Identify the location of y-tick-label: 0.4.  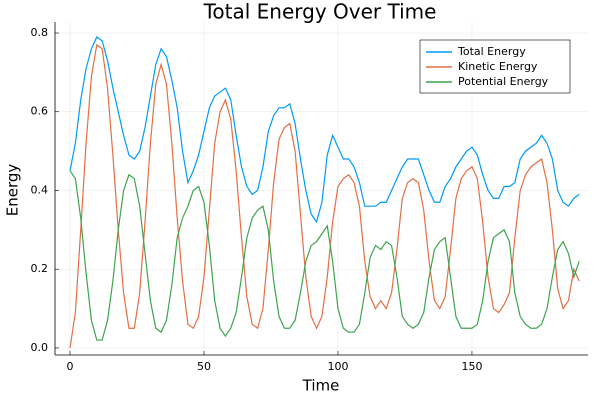
(40, 189).